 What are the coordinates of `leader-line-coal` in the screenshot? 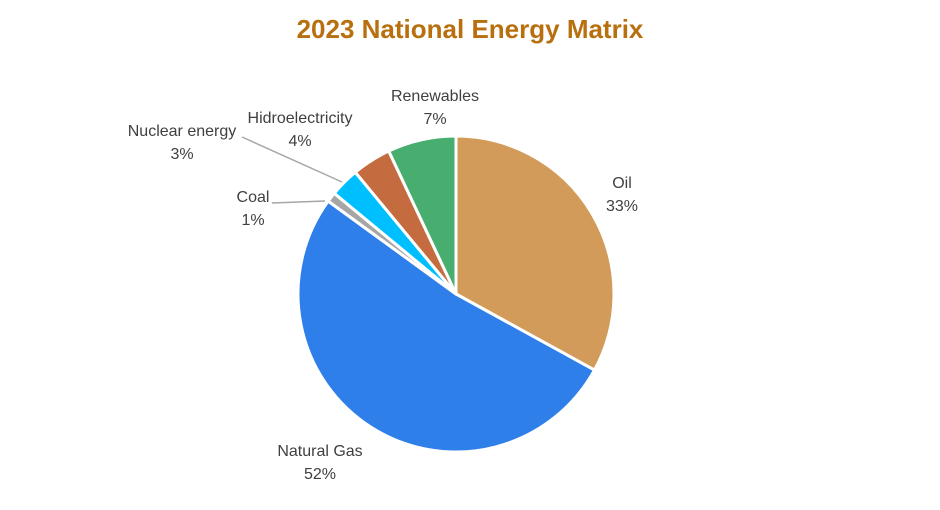 It's located at (298, 202).